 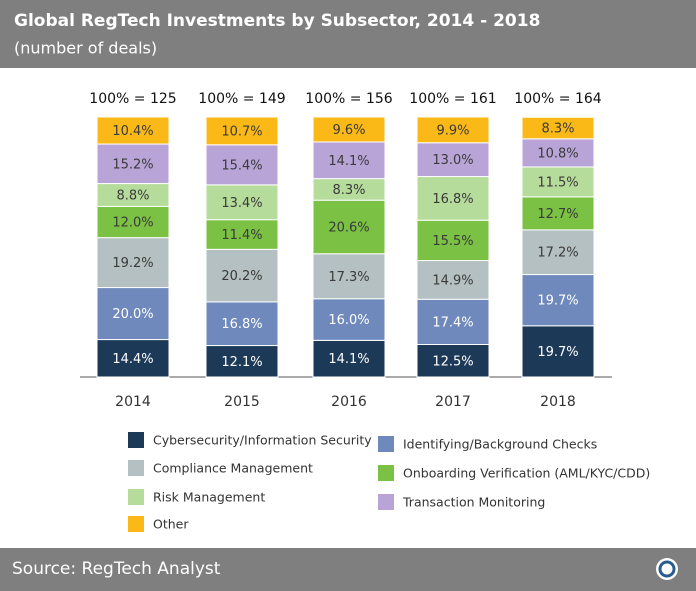 I want to click on footer-band, so click(x=348, y=569).